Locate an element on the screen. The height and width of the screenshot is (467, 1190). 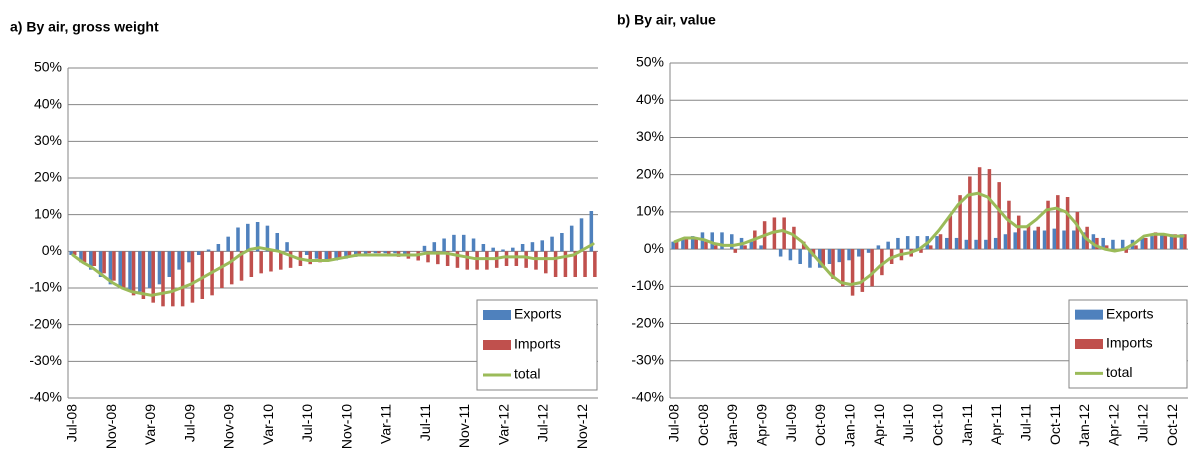
total-line is located at coordinates (333, 269).